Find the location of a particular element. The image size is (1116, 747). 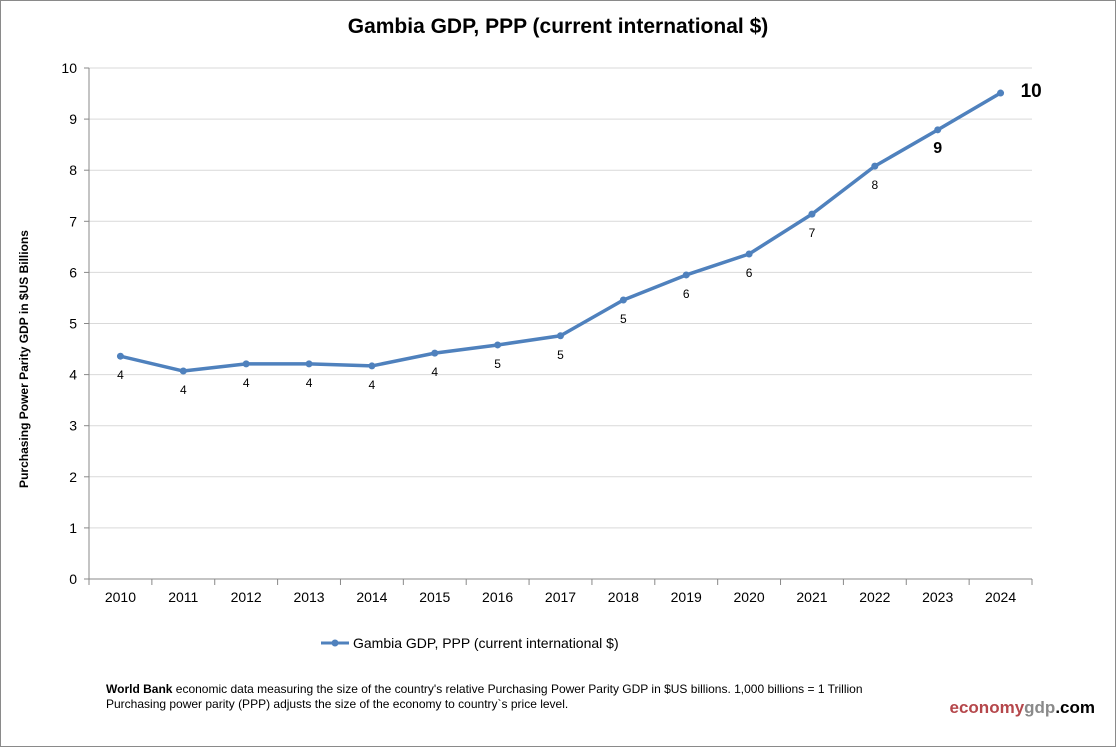

x-tick-label: 2014 is located at coordinates (371, 597).